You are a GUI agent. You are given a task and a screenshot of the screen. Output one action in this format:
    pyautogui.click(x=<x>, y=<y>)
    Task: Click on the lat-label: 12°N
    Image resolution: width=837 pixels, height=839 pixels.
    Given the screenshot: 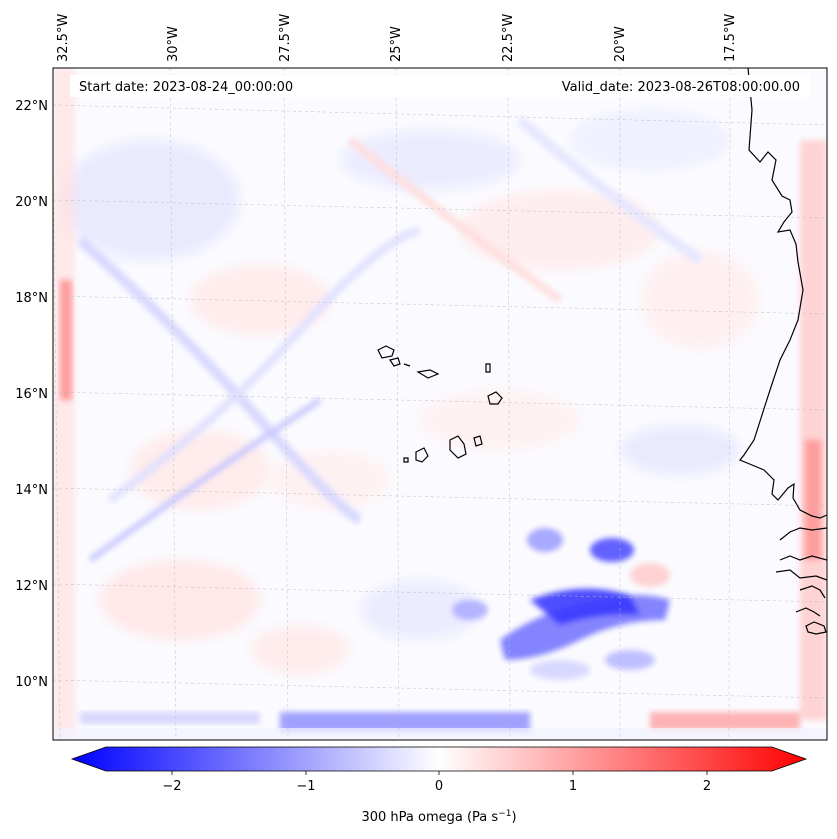 What is the action you would take?
    pyautogui.click(x=31, y=586)
    